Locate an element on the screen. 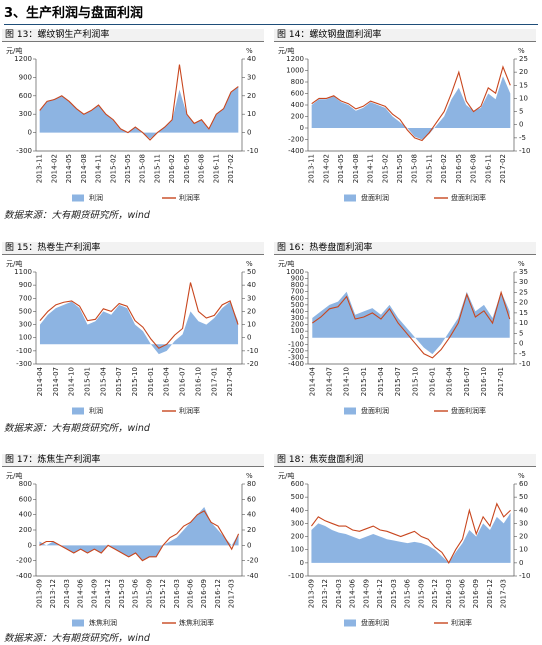  x-tick-label: 2016-09 is located at coordinates (476, 593).